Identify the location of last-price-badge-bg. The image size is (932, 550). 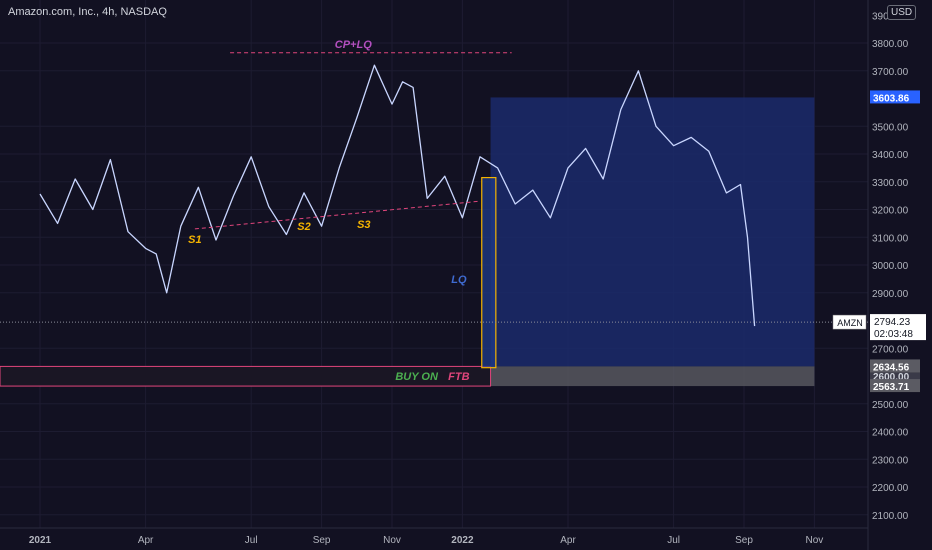
(898, 327).